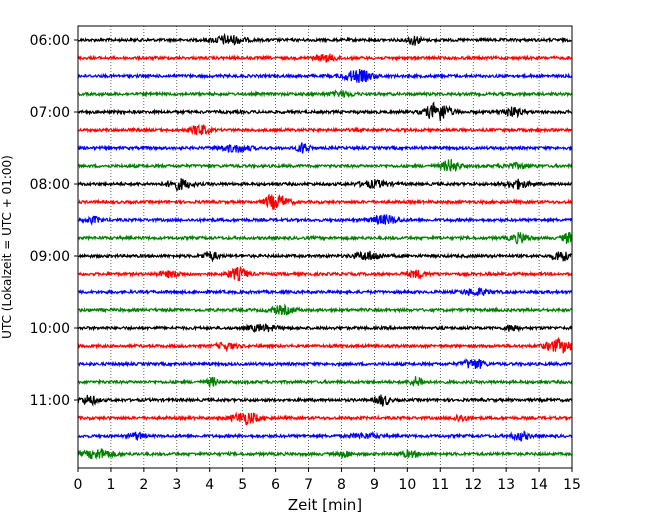 This screenshot has width=650, height=520. Describe the element at coordinates (325, 505) in the screenshot. I see `x-axis-title: Zeit [min]` at that location.